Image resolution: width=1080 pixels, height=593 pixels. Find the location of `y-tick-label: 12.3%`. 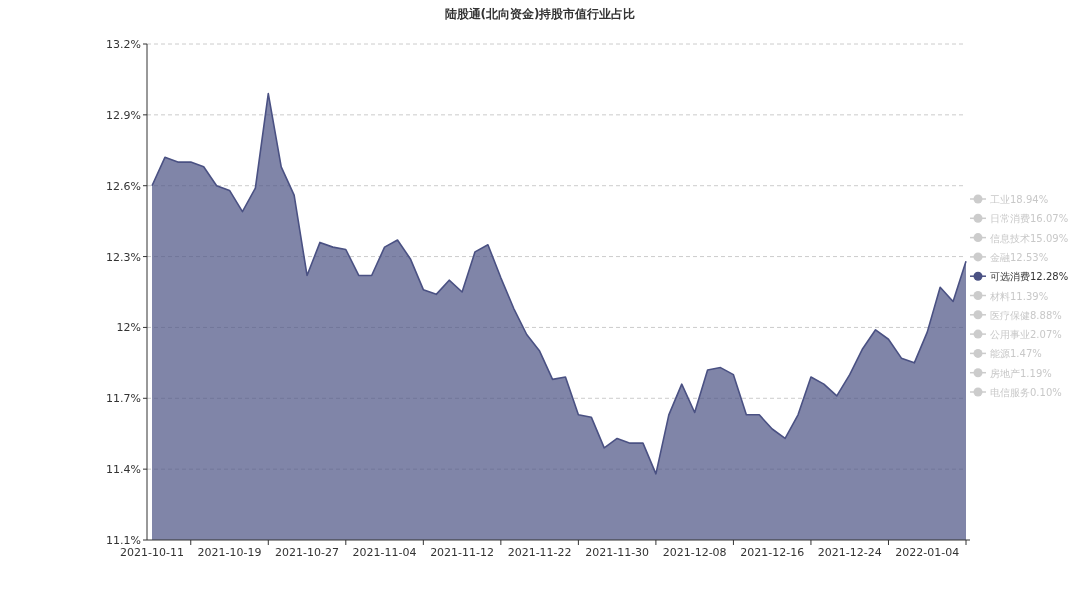

y-tick-label: 12.3% is located at coordinates (123, 257).